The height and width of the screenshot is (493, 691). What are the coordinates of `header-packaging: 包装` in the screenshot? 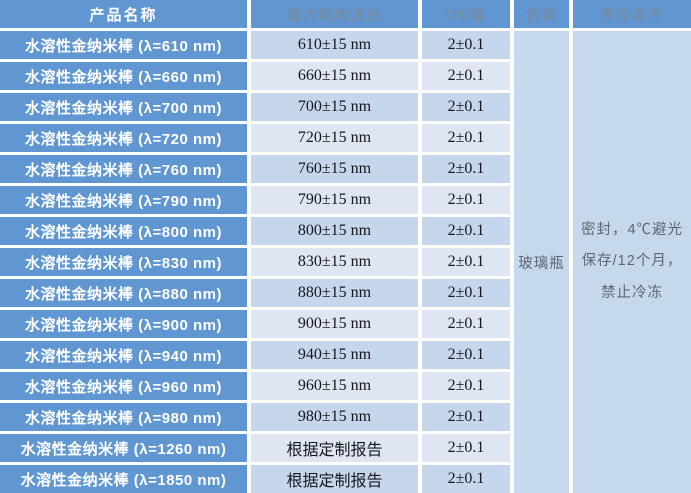 It's located at (541, 14).